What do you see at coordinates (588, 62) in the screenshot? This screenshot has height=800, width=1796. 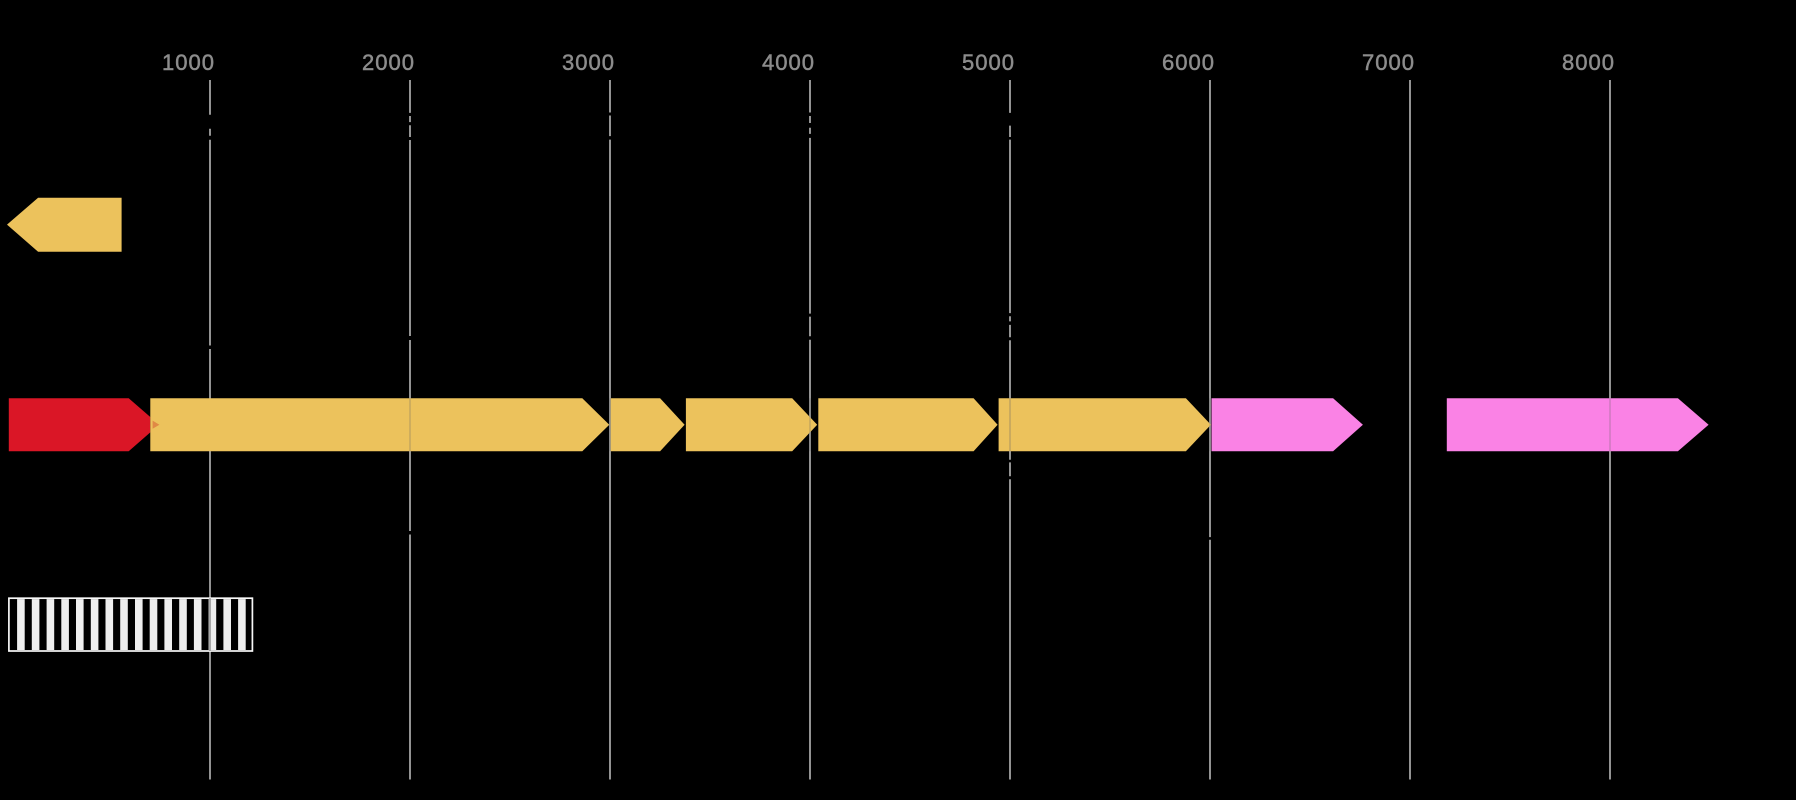 I see `svg-text: 3000` at bounding box center [588, 62].